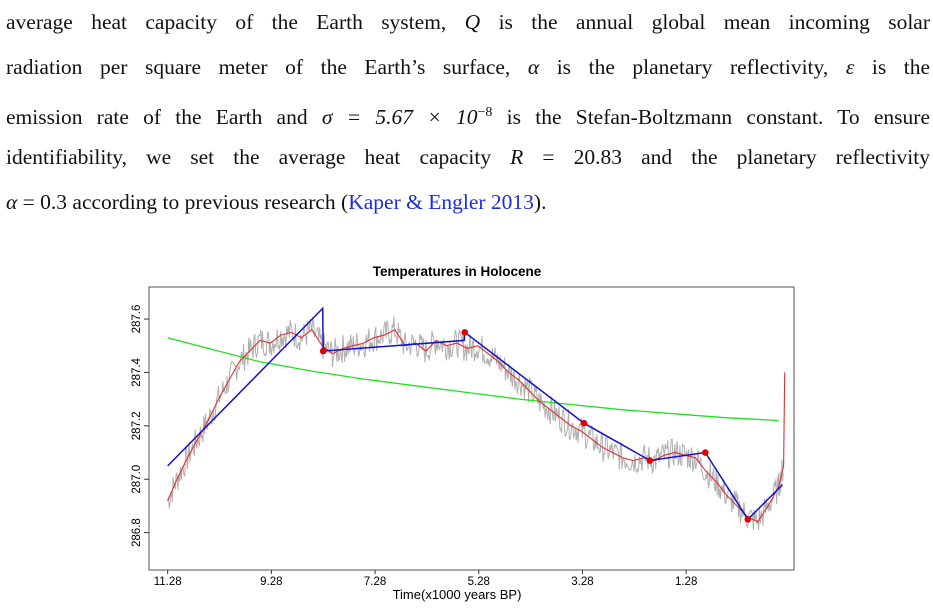 The image size is (933, 611). I want to click on x-axis-label: Time(x1000 years BP), so click(457, 594).